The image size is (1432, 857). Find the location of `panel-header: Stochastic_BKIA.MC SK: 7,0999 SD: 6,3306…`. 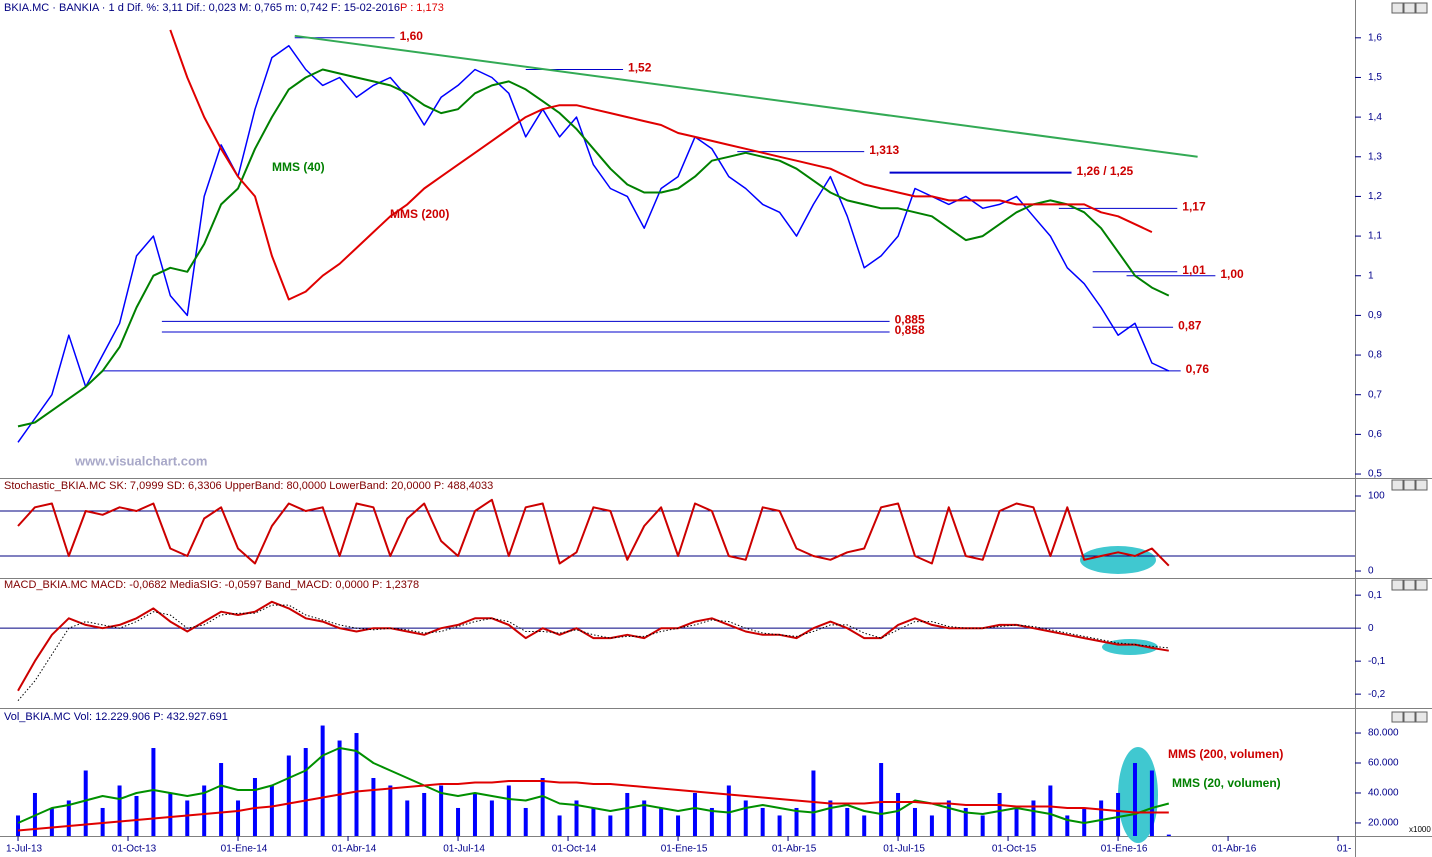

panel-header: Stochastic_BKIA.MC SK: 7,0999 SD: 6,3306… is located at coordinates (248, 486).